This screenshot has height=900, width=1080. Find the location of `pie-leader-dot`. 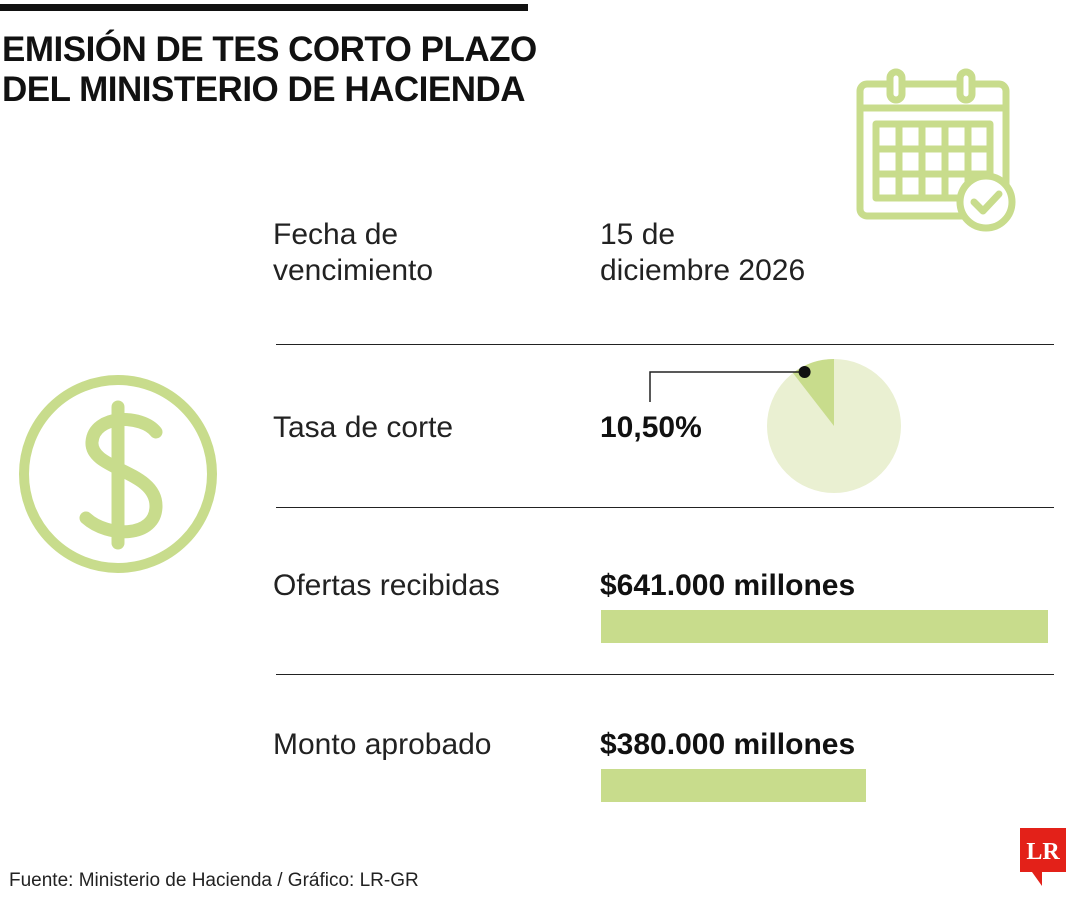

pie-leader-dot is located at coordinates (804, 372).